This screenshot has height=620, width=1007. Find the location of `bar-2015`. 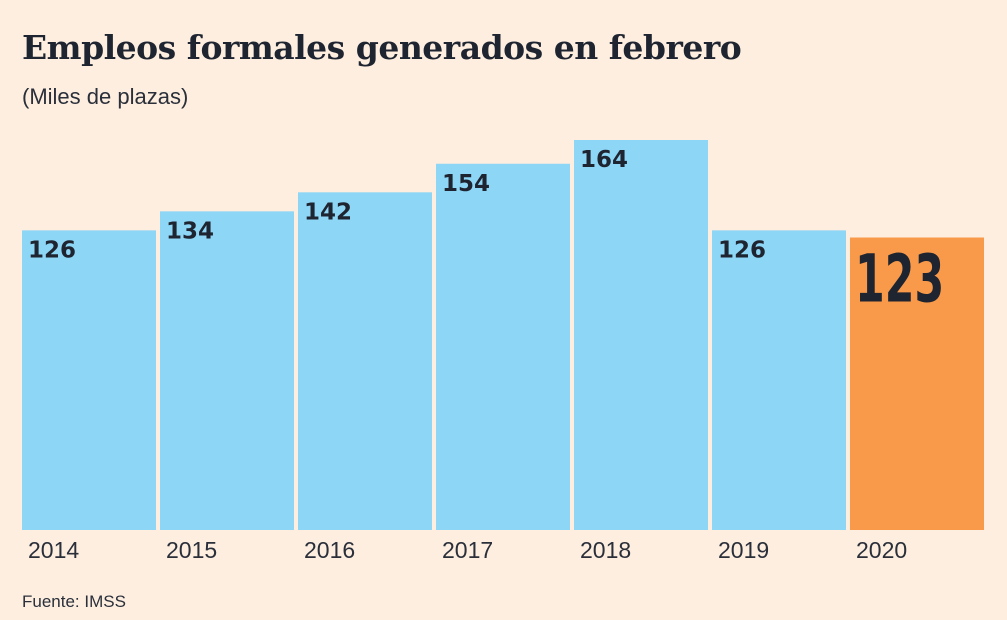

bar-2015 is located at coordinates (227, 370).